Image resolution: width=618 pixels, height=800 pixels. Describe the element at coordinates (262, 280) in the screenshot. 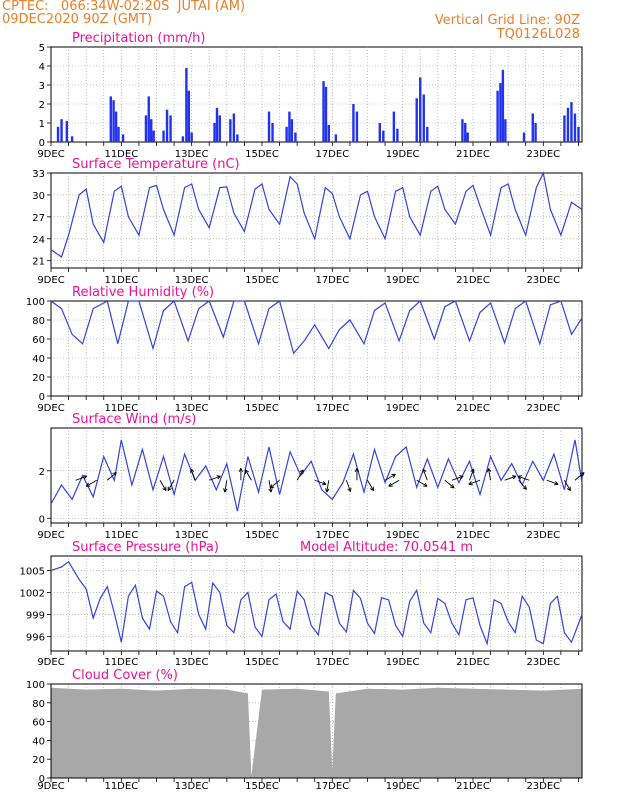

I see `temp-xtick-label: 15DEC` at that location.